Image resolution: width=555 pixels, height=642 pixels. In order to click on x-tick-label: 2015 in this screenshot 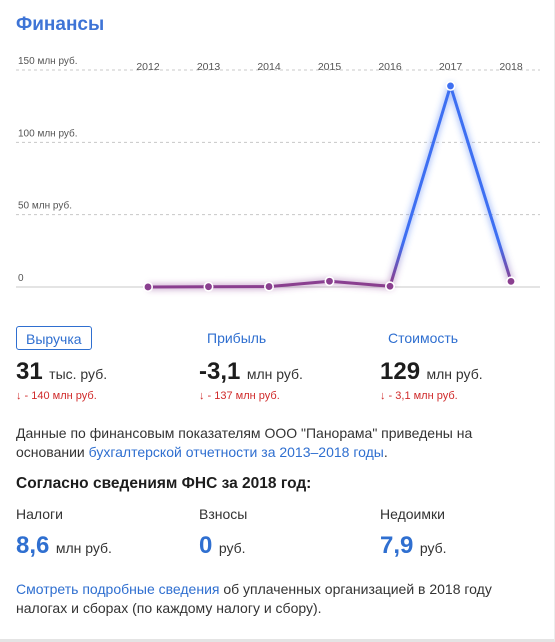, I will do `click(330, 67)`.